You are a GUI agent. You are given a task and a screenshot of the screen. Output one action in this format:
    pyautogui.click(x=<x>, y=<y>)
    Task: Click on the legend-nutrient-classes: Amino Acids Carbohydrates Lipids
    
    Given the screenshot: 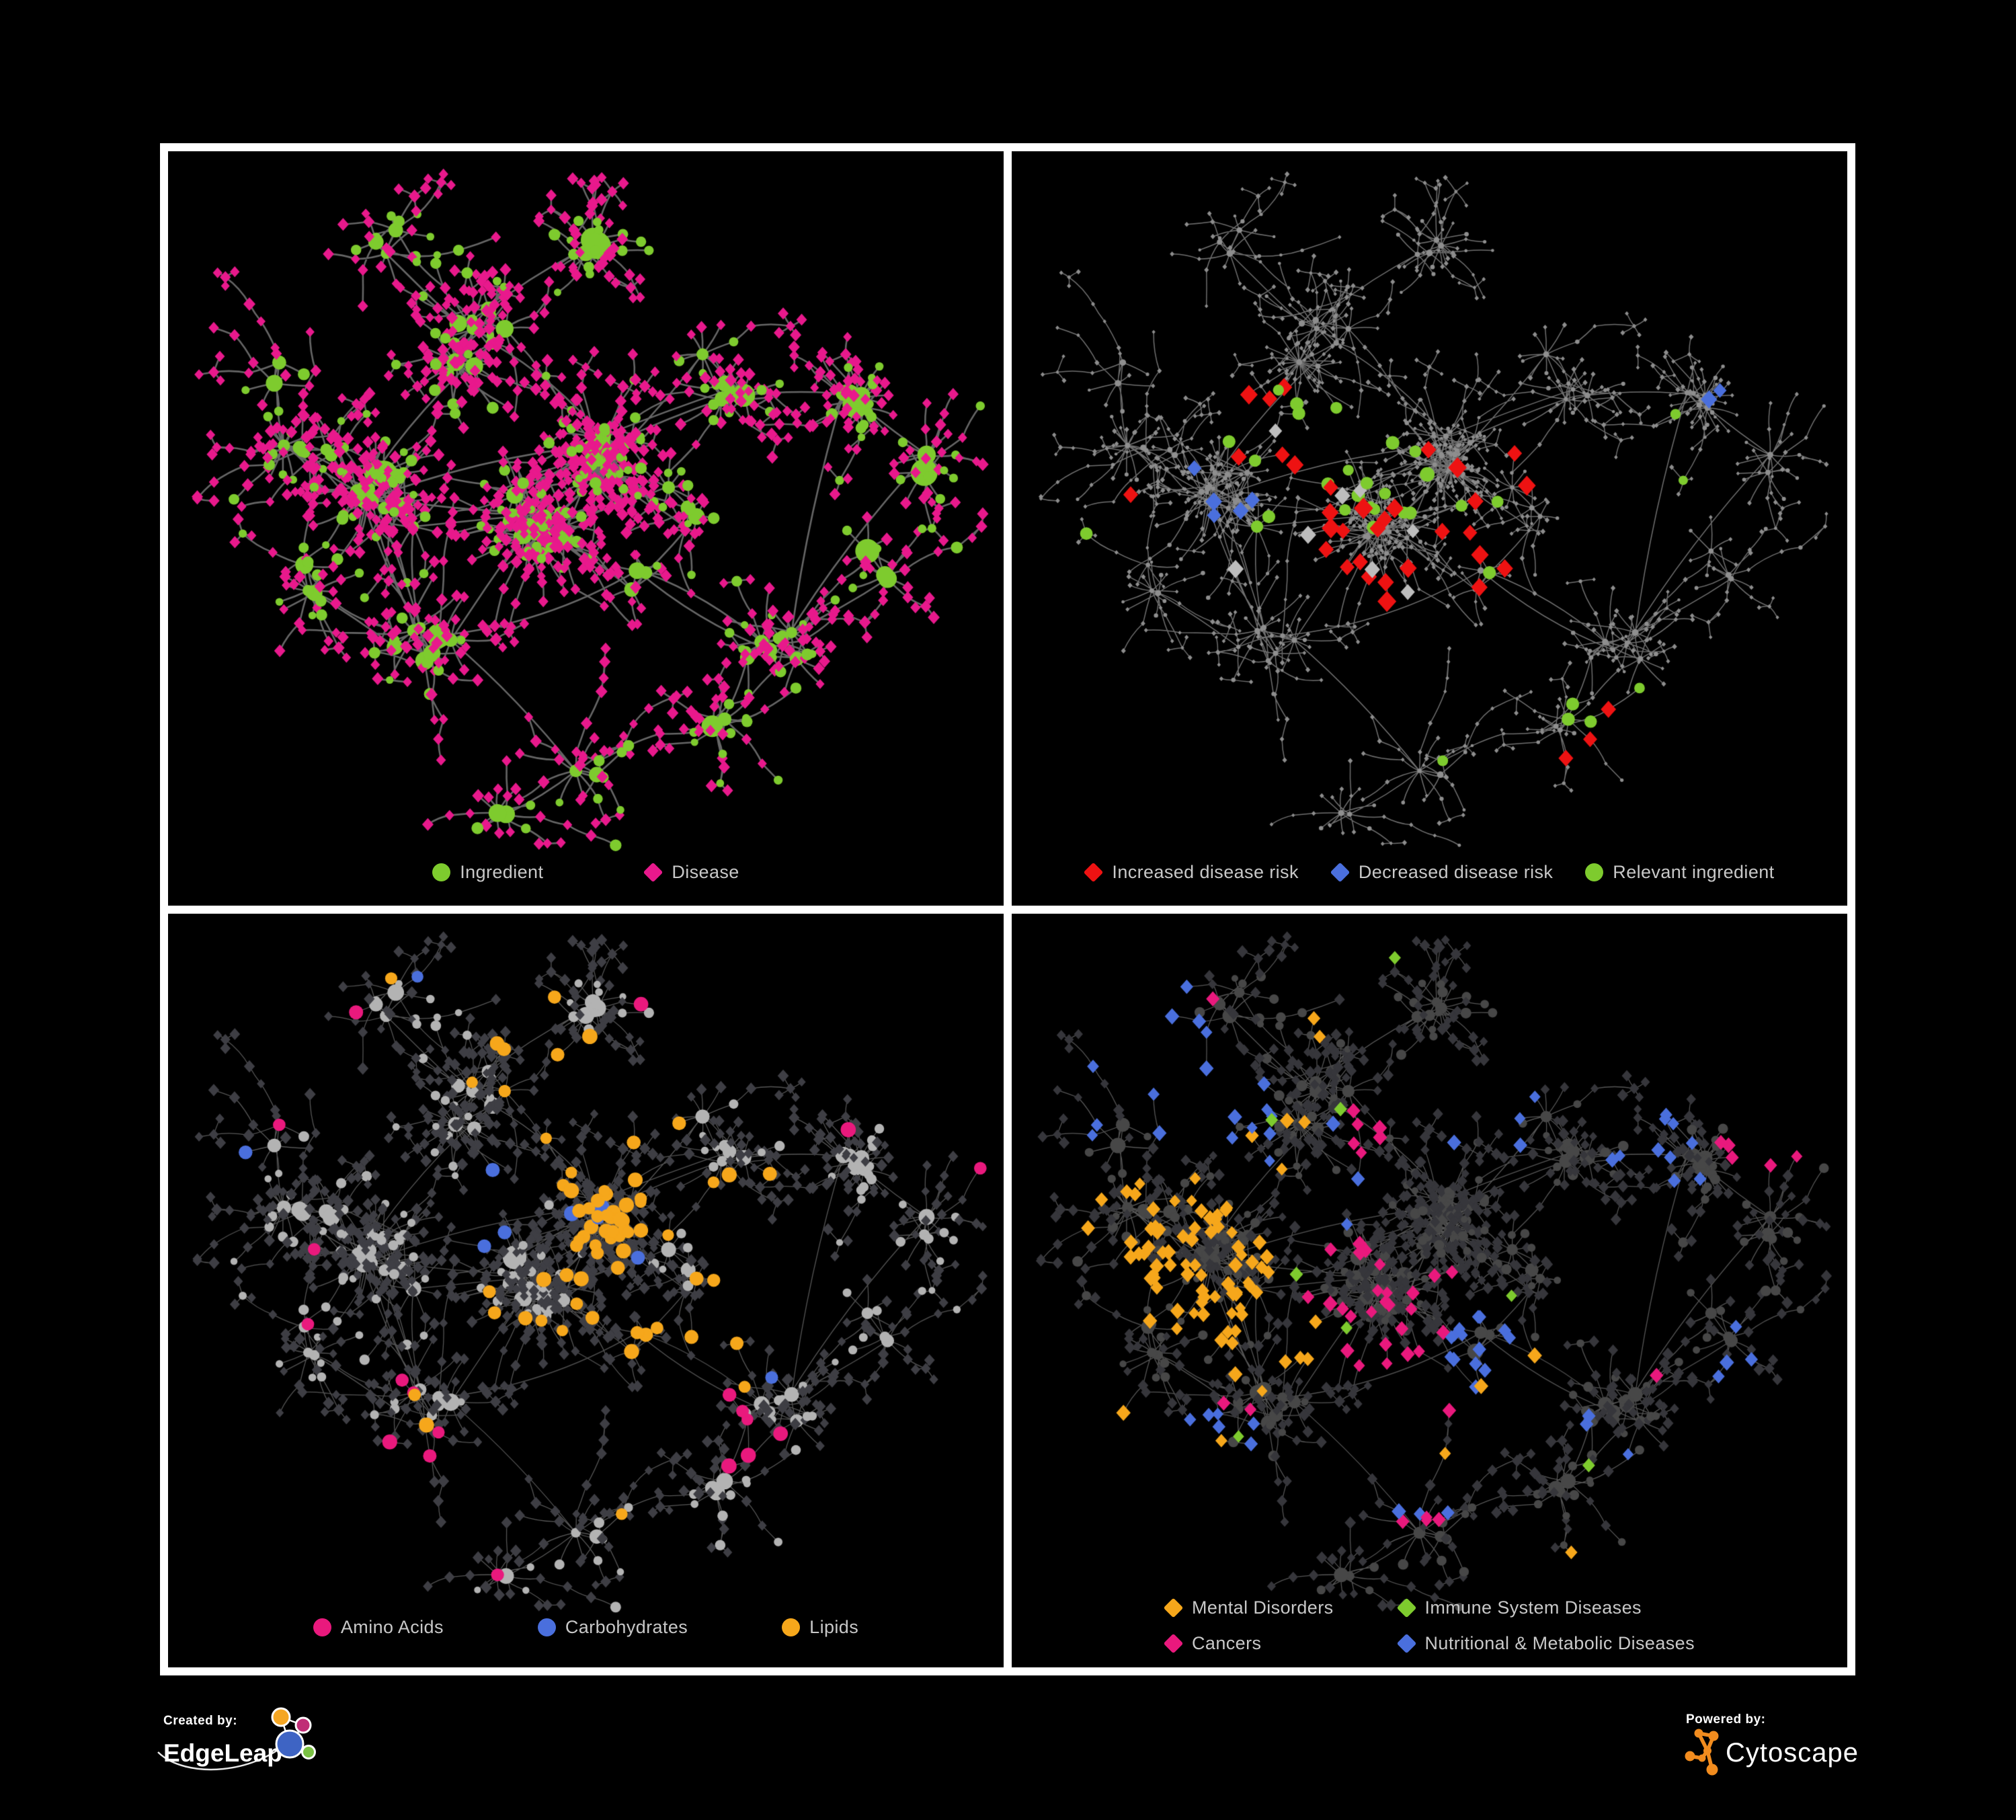 What is the action you would take?
    pyautogui.click(x=586, y=1627)
    